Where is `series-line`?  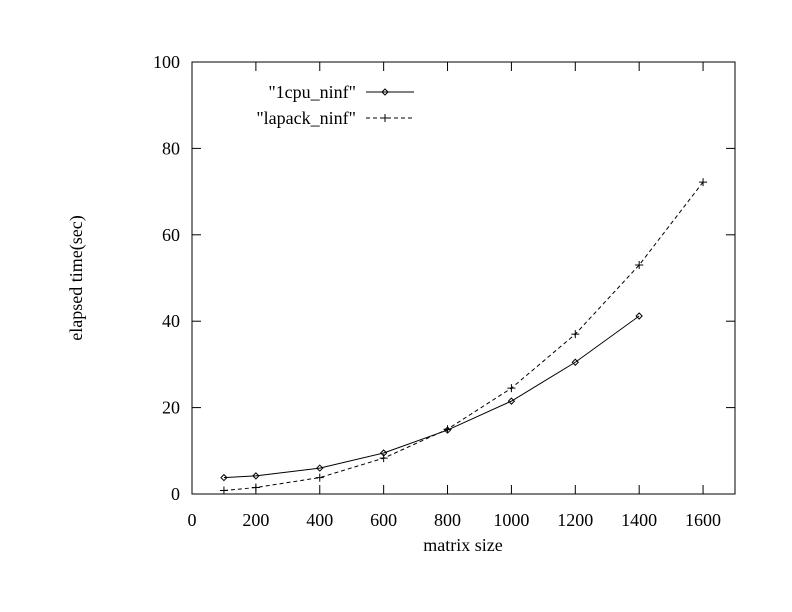
series-line is located at coordinates (431, 397).